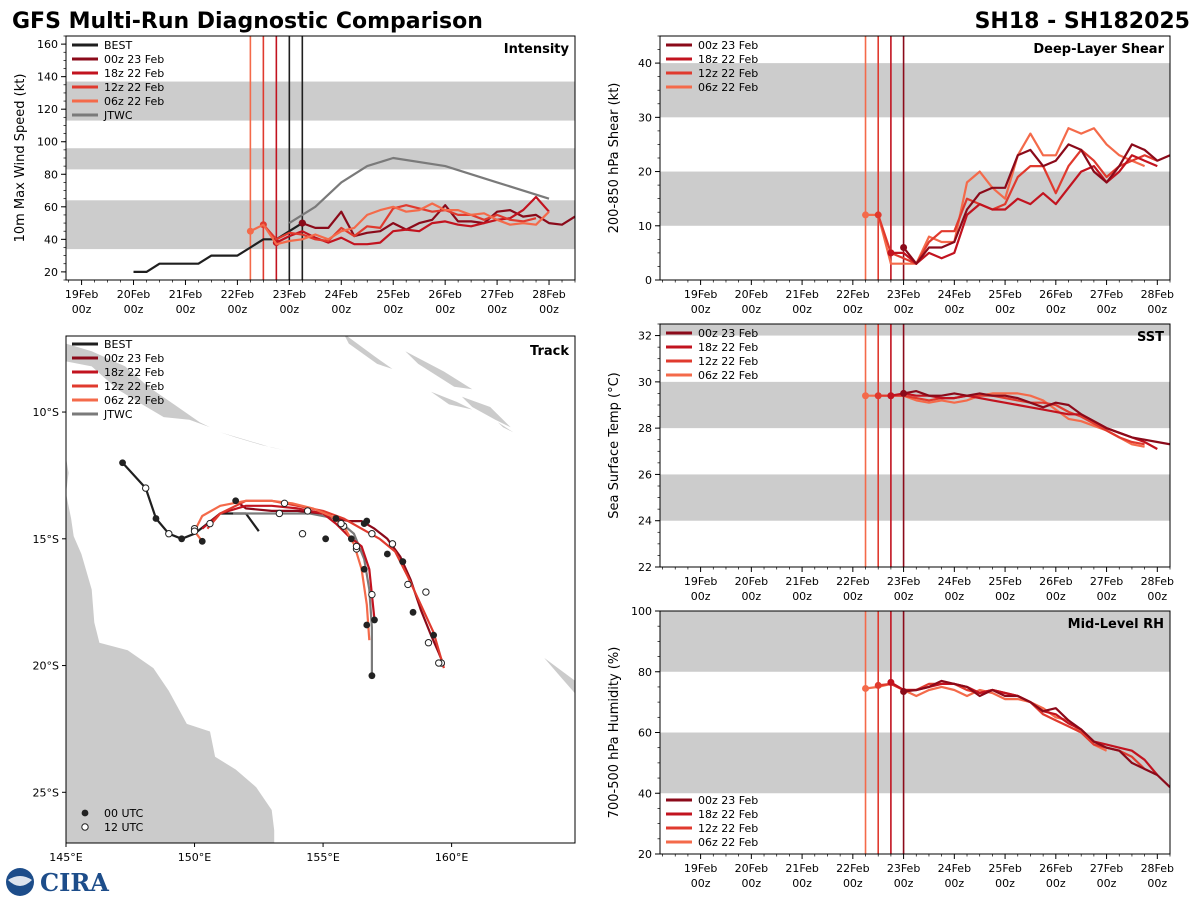  Describe the element at coordinates (1157, 294) in the screenshot. I see `shear-x-tick-label-day: 28Feb` at that location.